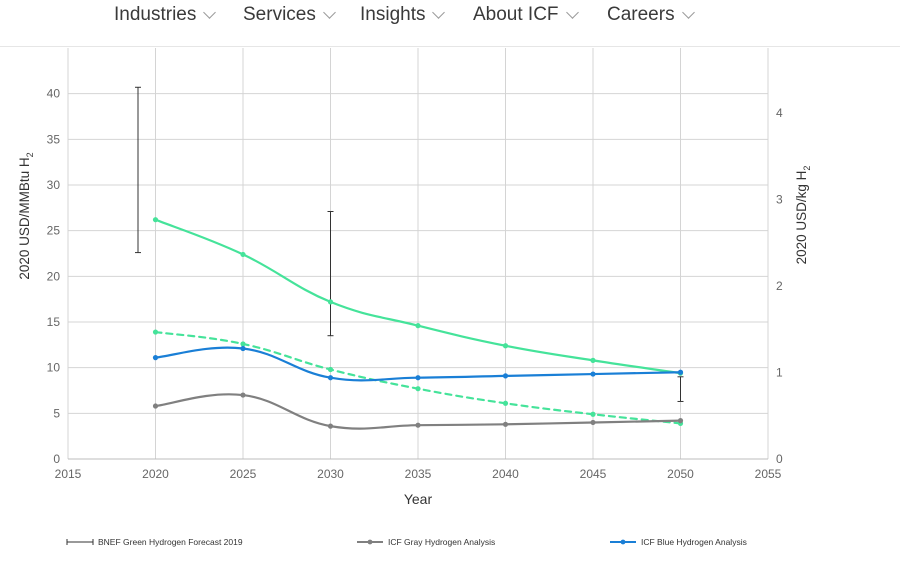 The width and height of the screenshot is (900, 568). I want to click on nav-item-about-icf: About ICF, so click(526, 15).